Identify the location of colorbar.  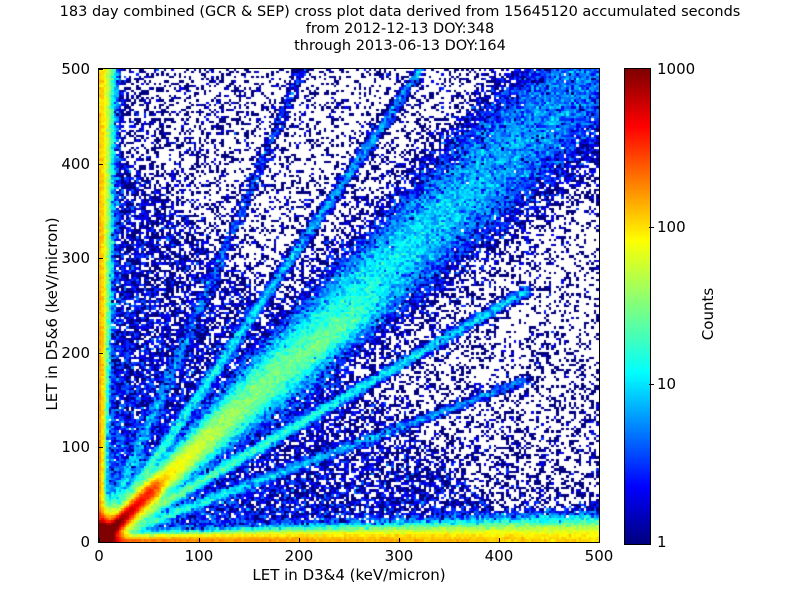
(637, 306).